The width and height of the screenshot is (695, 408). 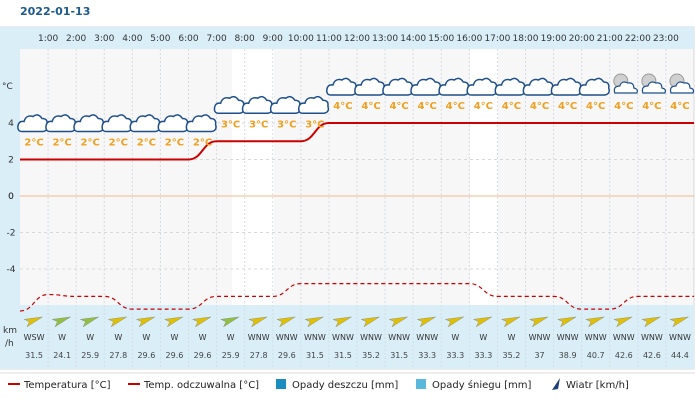 What do you see at coordinates (469, 39) in the screenshot?
I see `hour-label: 16:00` at bounding box center [469, 39].